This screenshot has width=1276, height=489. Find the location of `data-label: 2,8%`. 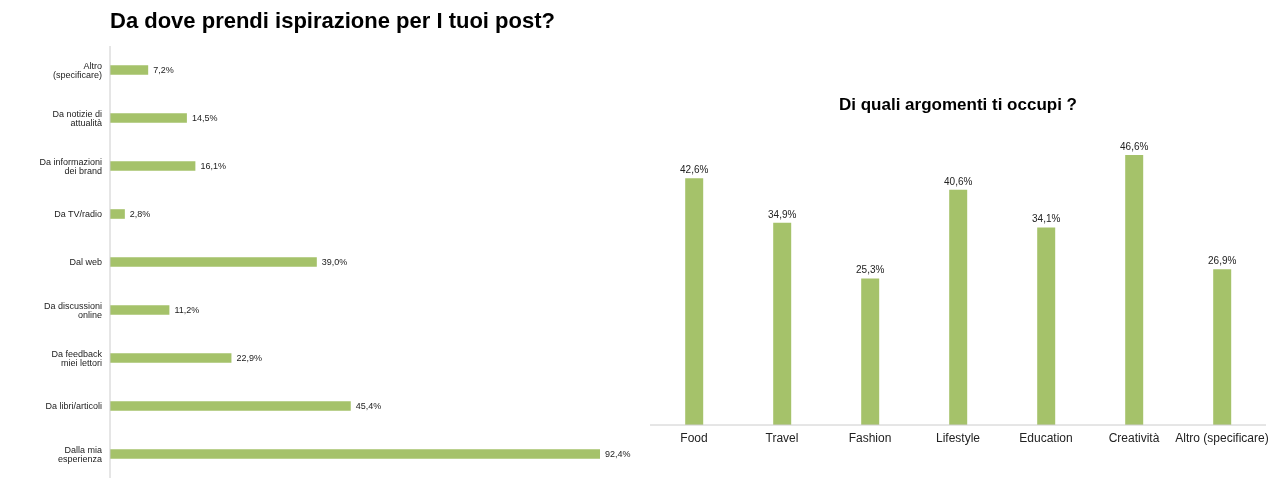

data-label: 2,8% is located at coordinates (140, 214).